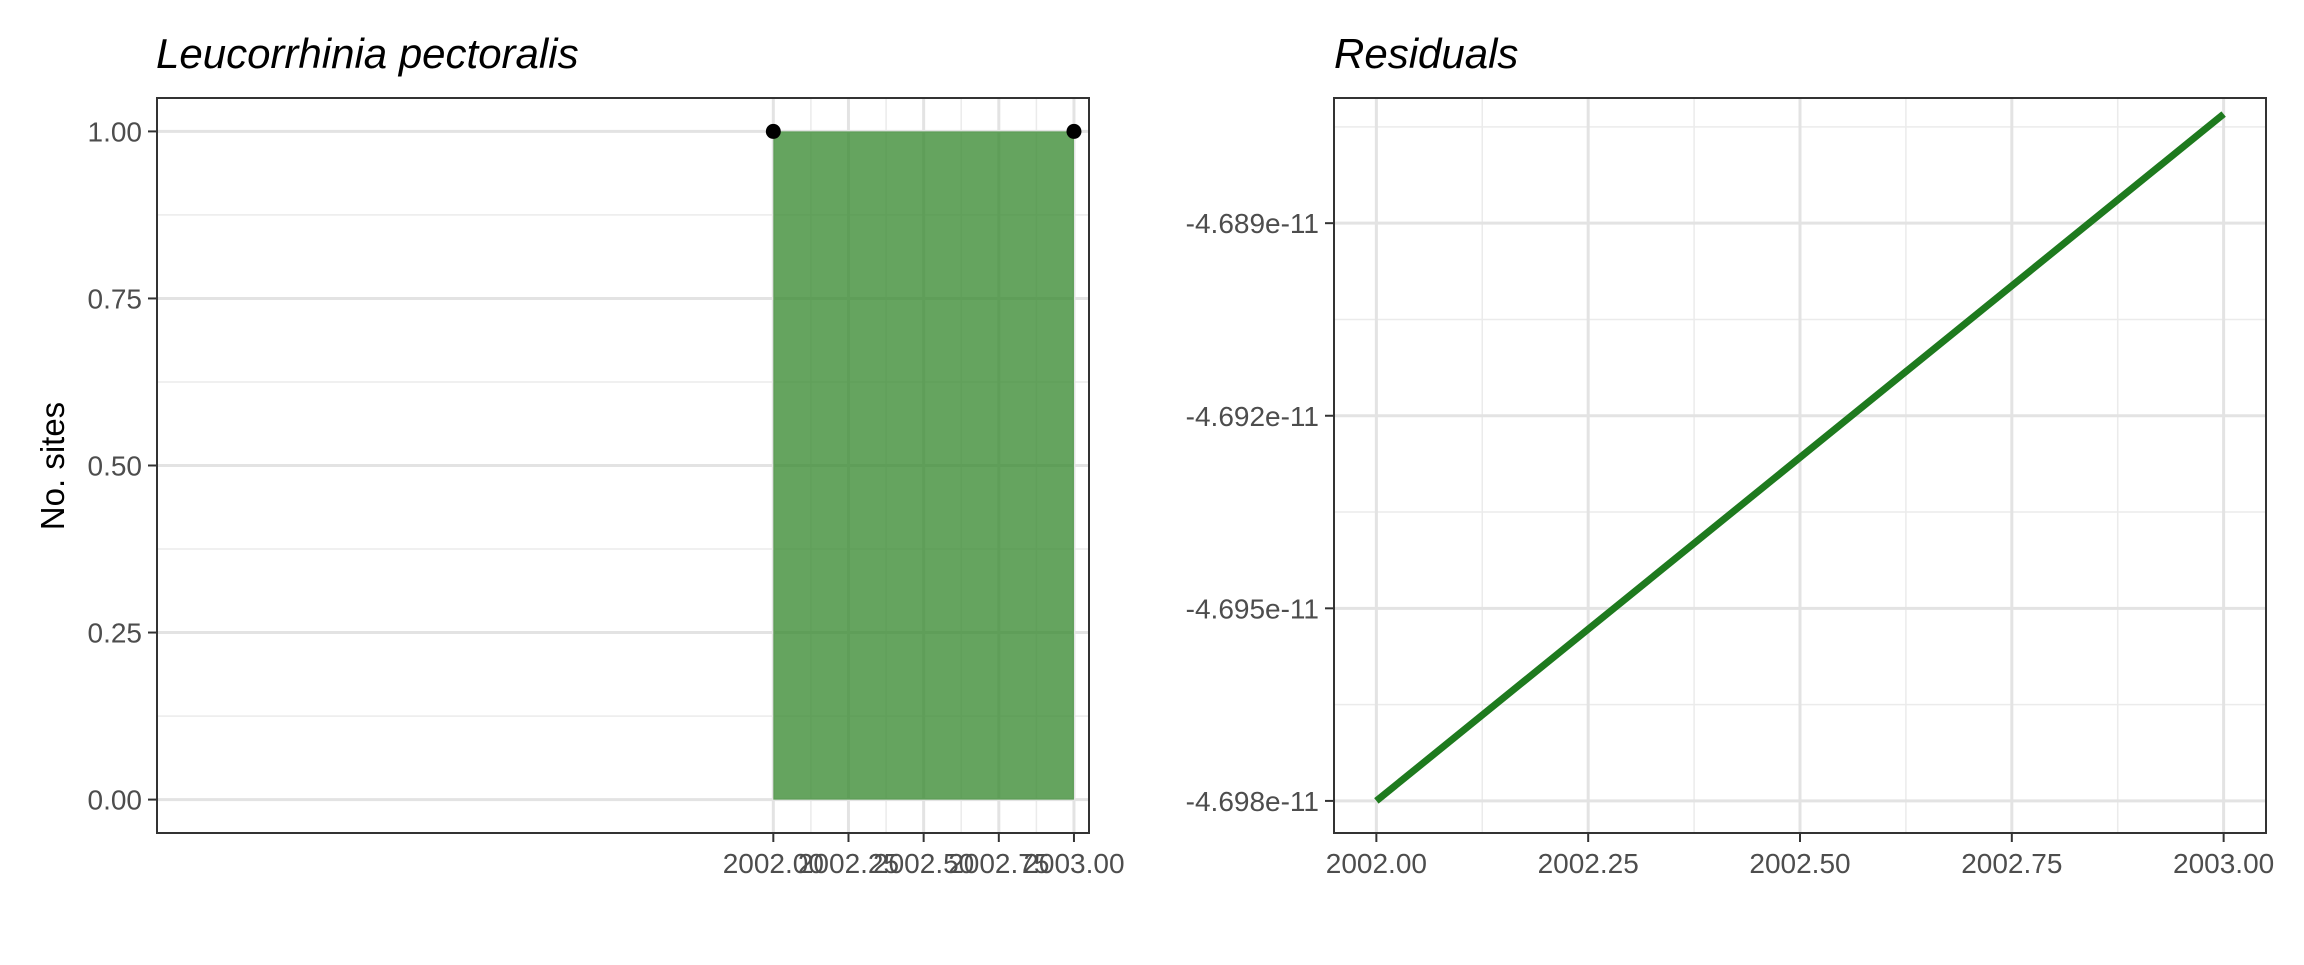  Describe the element at coordinates (1426, 53) in the screenshot. I see `panel-title: Residuals` at that location.